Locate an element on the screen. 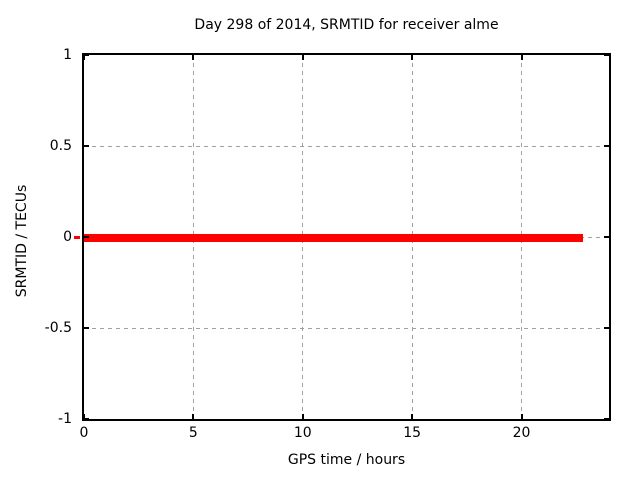  x-tick-label: 0 is located at coordinates (84, 433).